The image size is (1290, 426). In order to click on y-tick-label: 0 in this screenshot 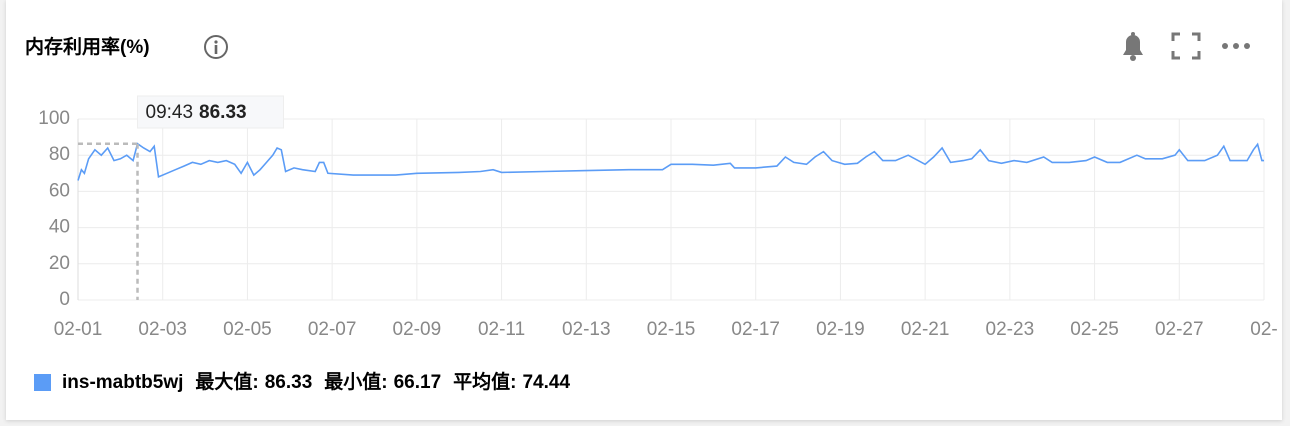, I will do `click(64, 299)`.